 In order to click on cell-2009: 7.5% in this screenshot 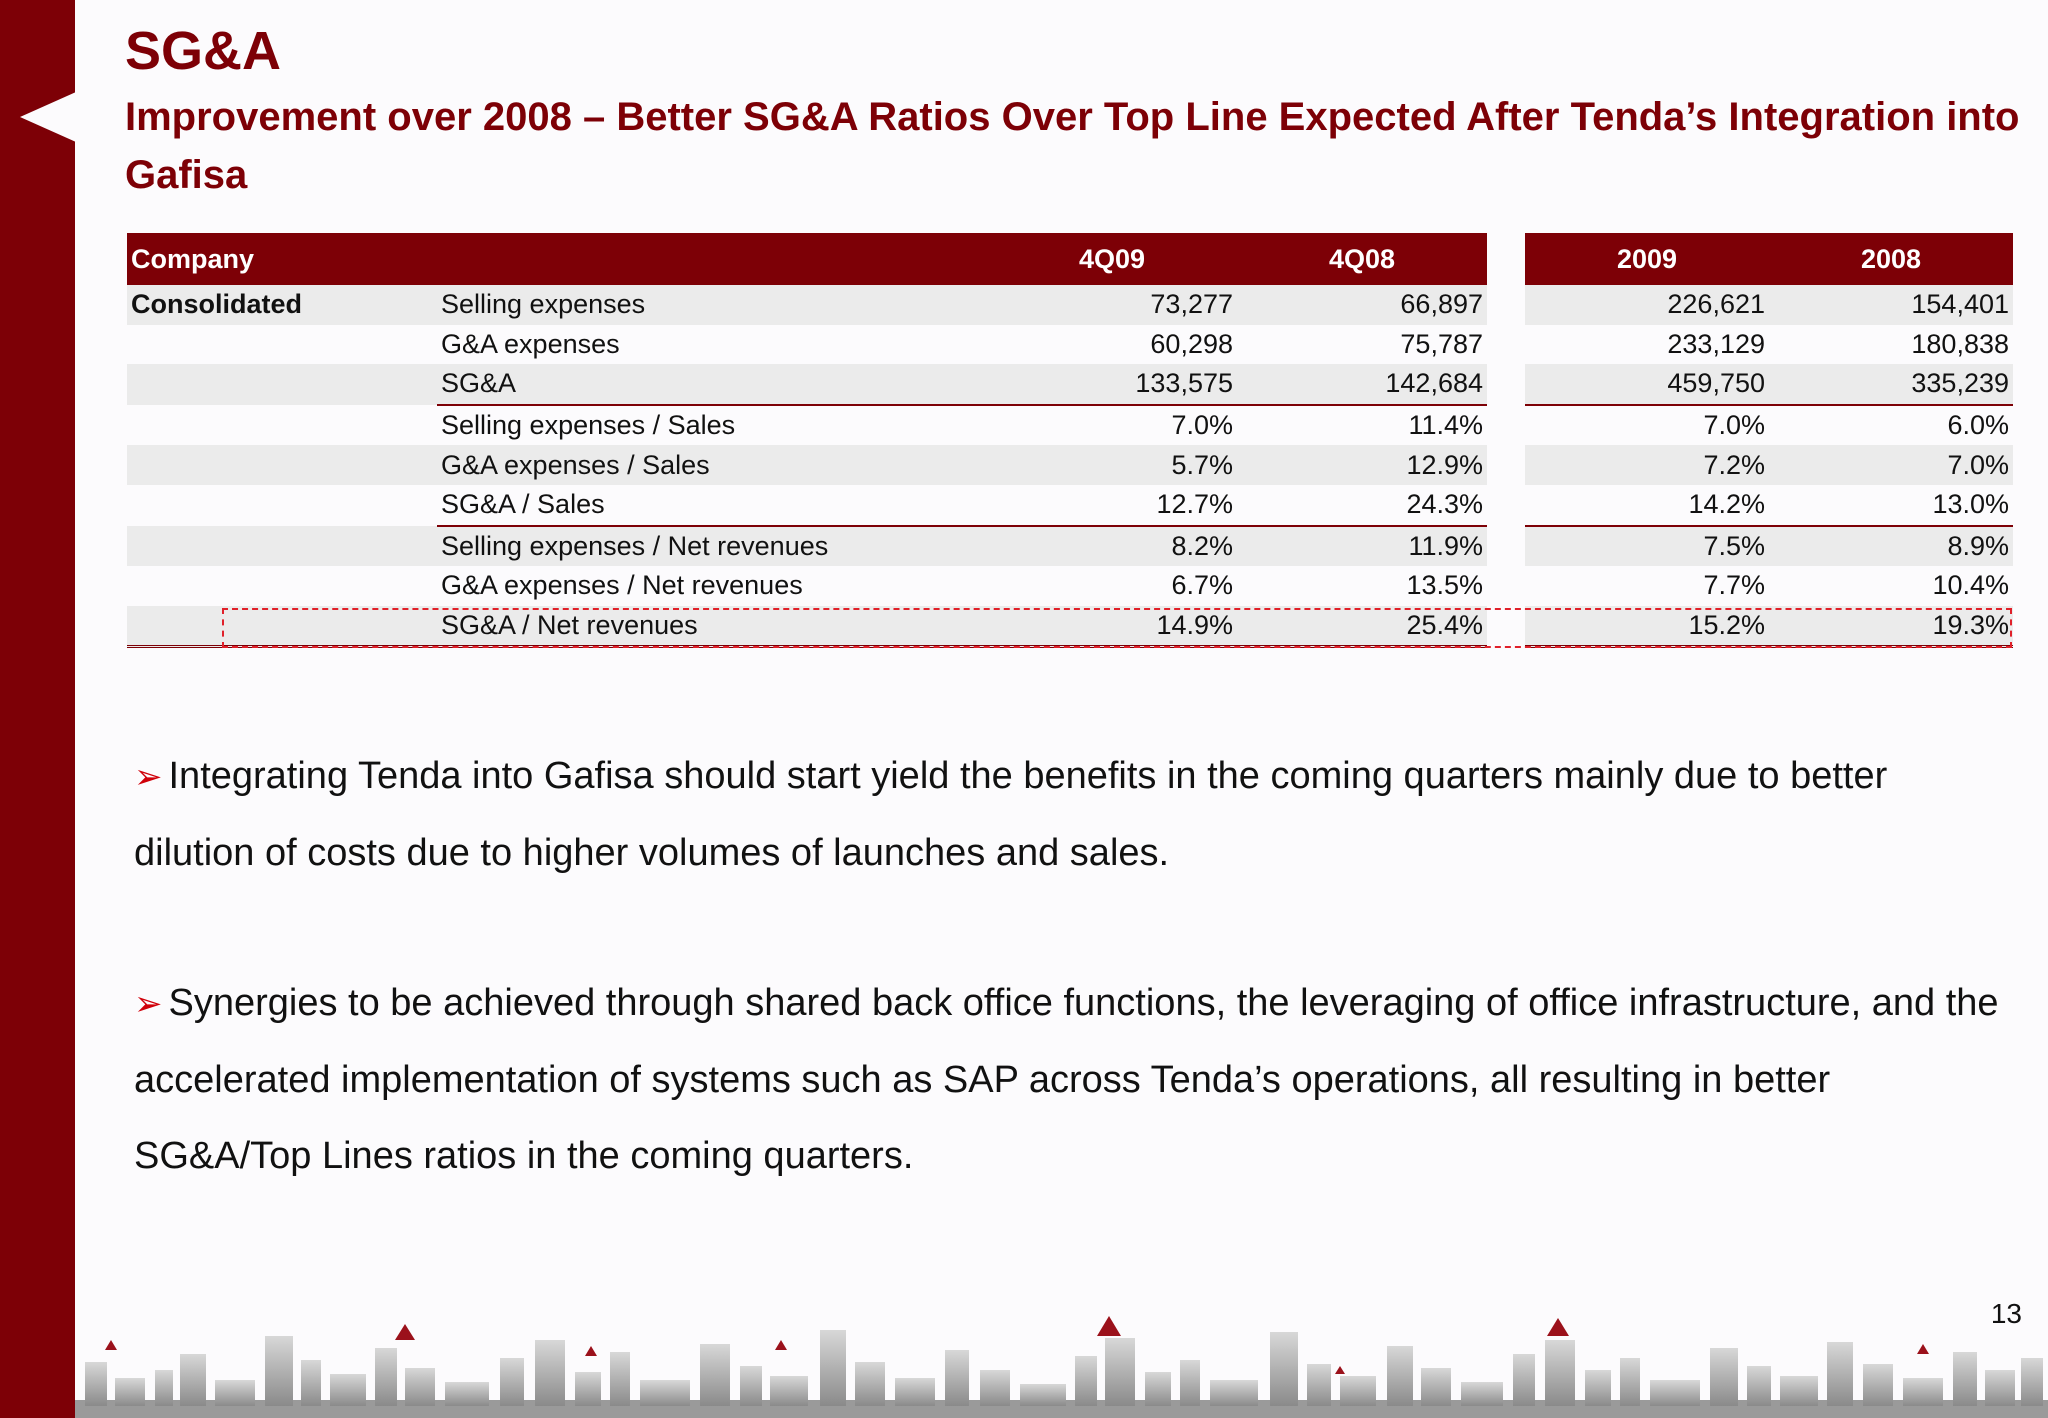, I will do `click(1647, 546)`.